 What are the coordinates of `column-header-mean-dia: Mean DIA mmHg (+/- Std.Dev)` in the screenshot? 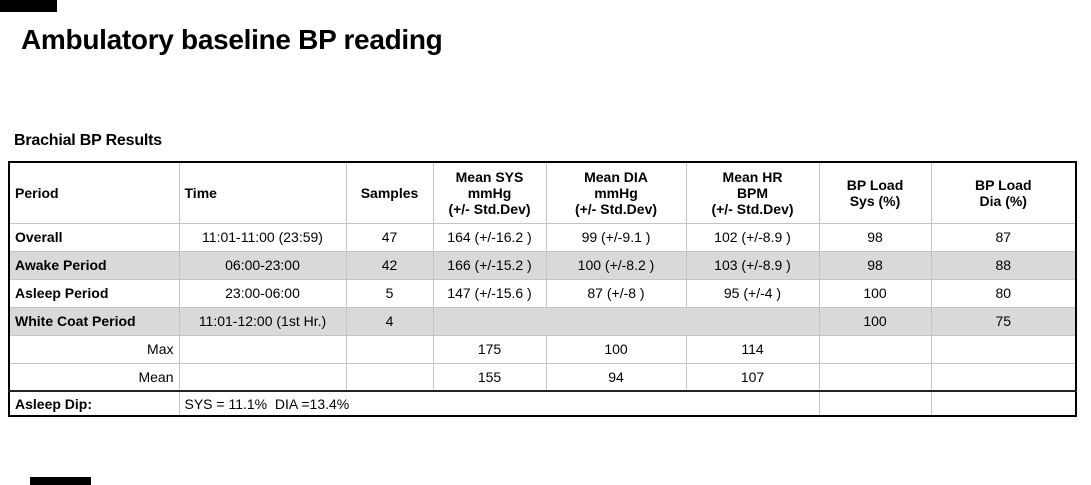 It's located at (616, 192).